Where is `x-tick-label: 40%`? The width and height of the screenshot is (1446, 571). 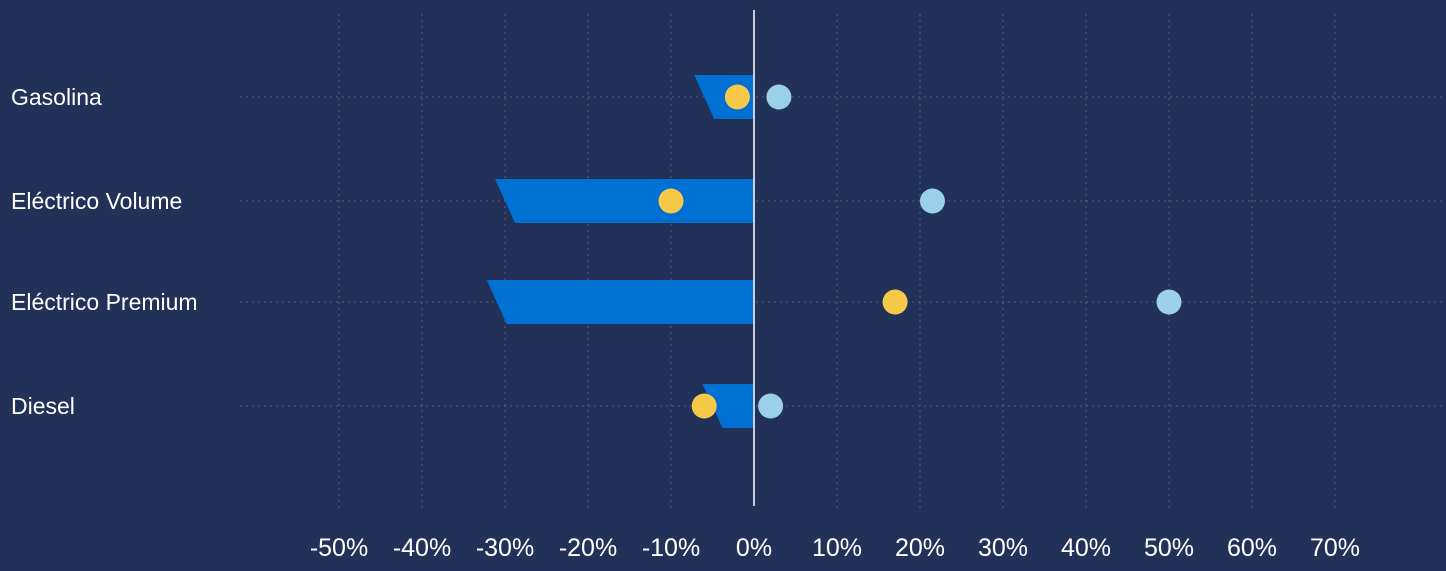 x-tick-label: 40% is located at coordinates (1086, 548).